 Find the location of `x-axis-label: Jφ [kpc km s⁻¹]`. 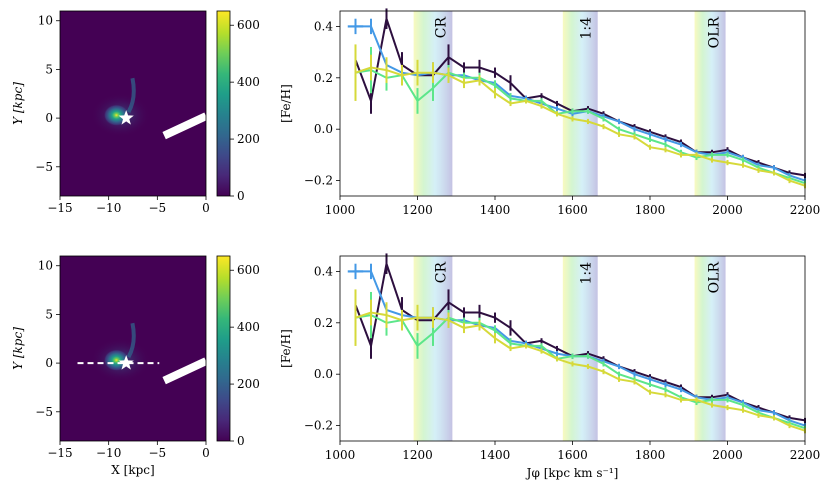

x-axis-label: Jφ [kpc km s⁻¹] is located at coordinates (572, 473).